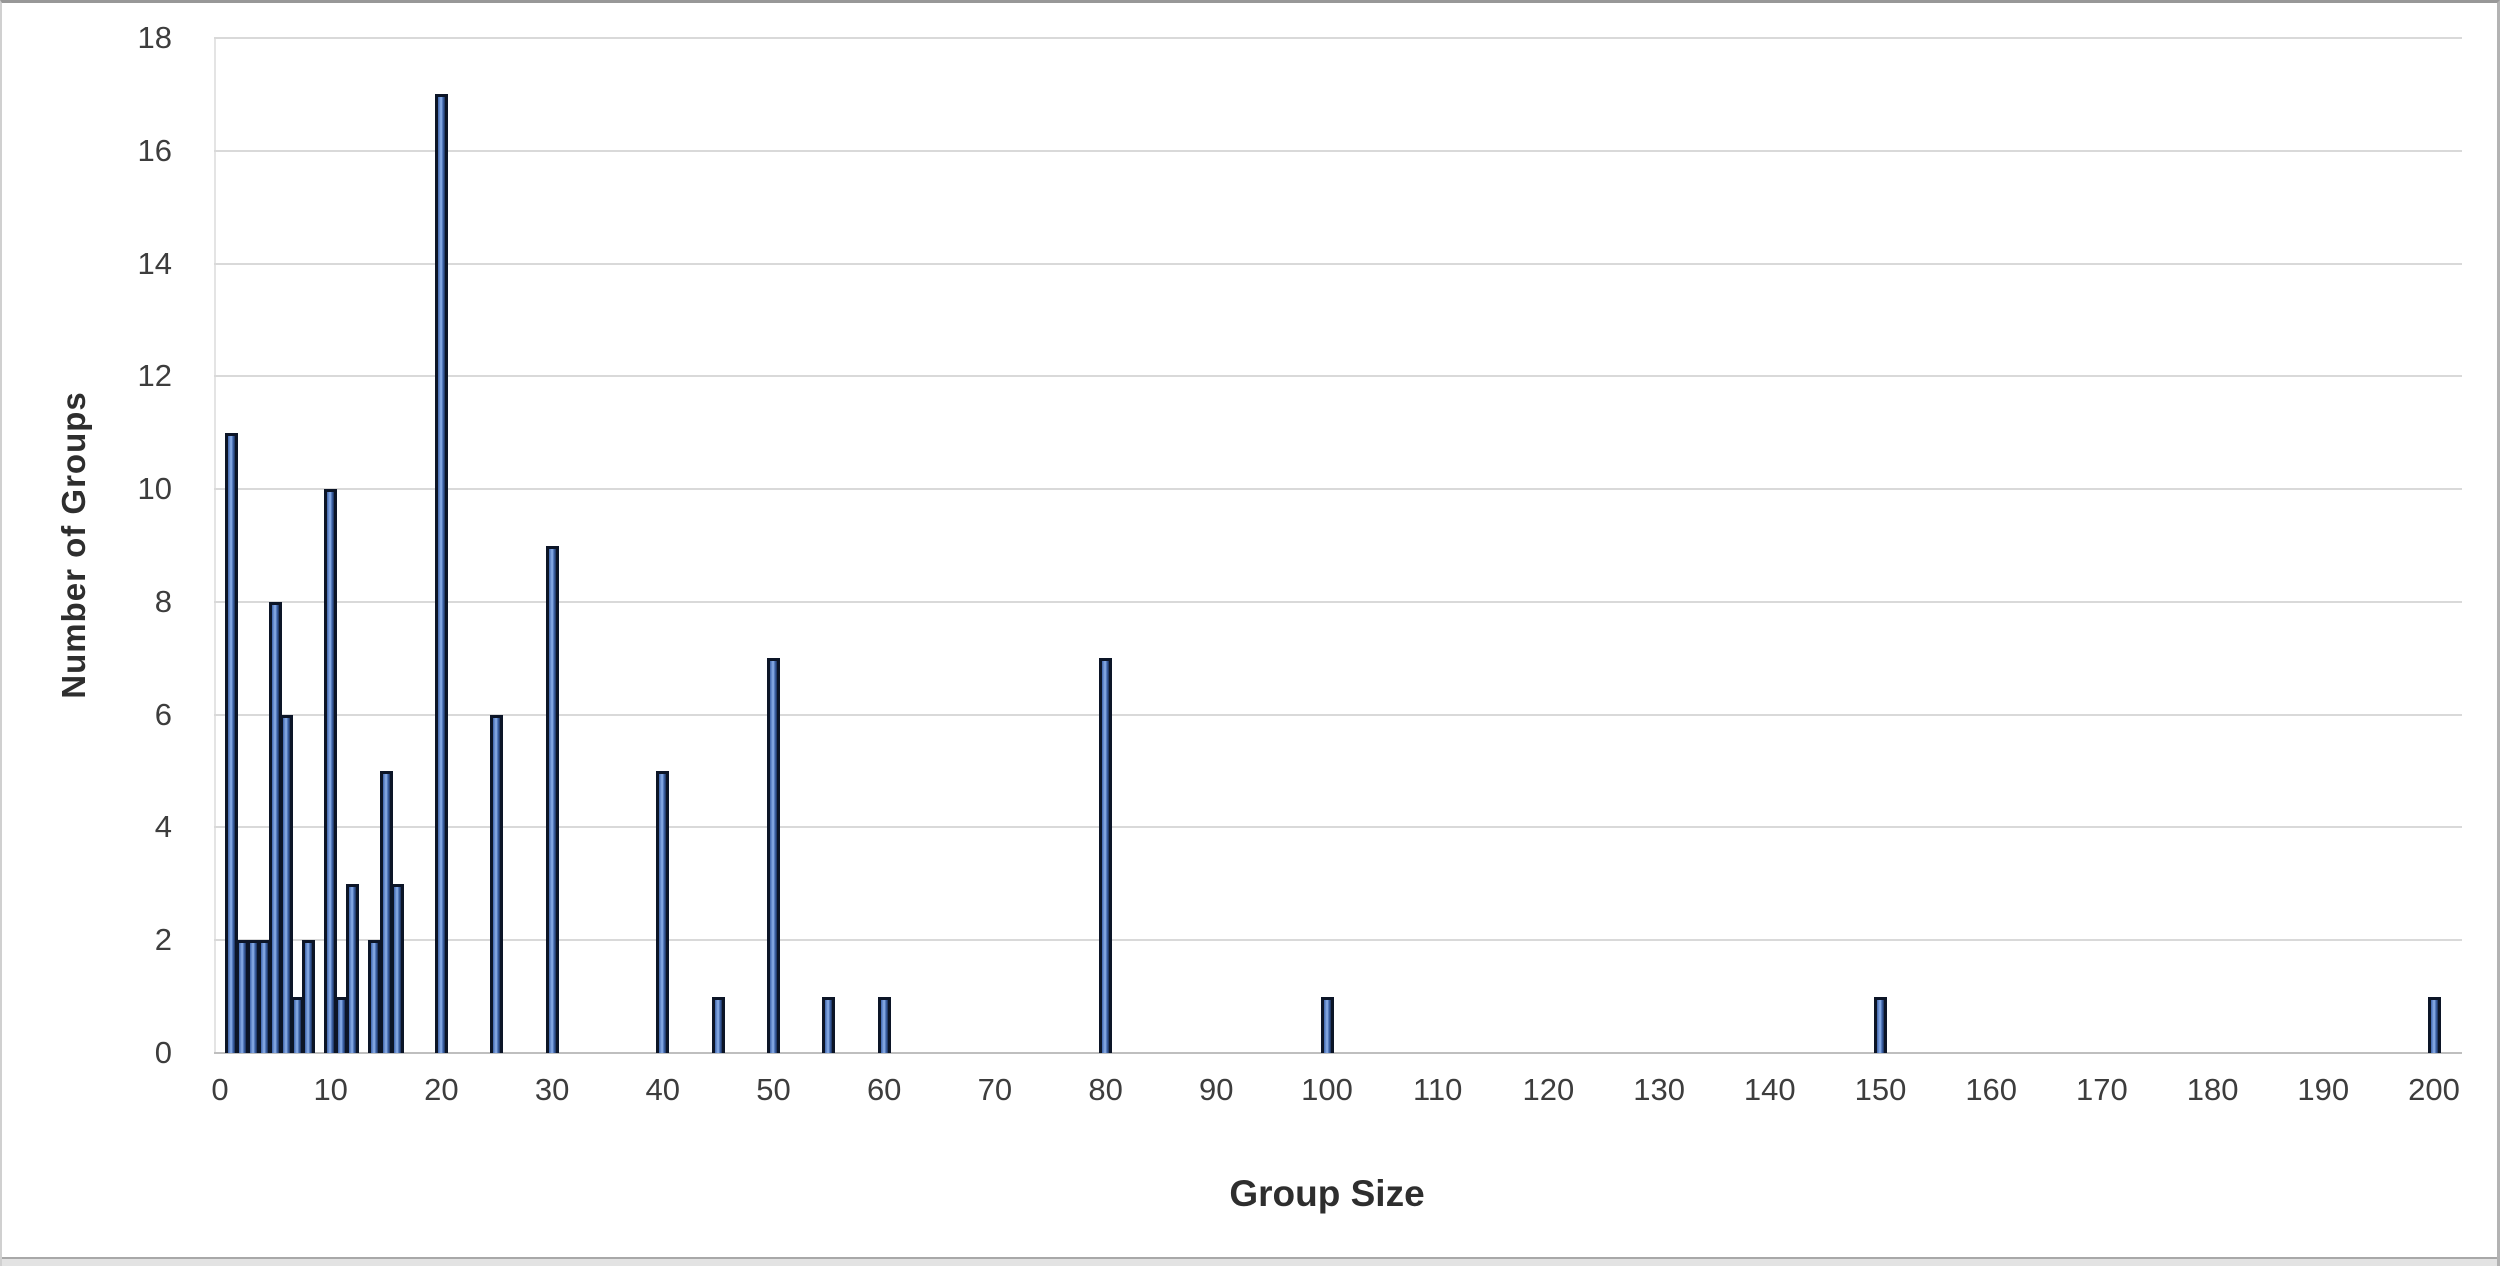  Describe the element at coordinates (2323, 1089) in the screenshot. I see `x-tick-label-190: 190` at that location.